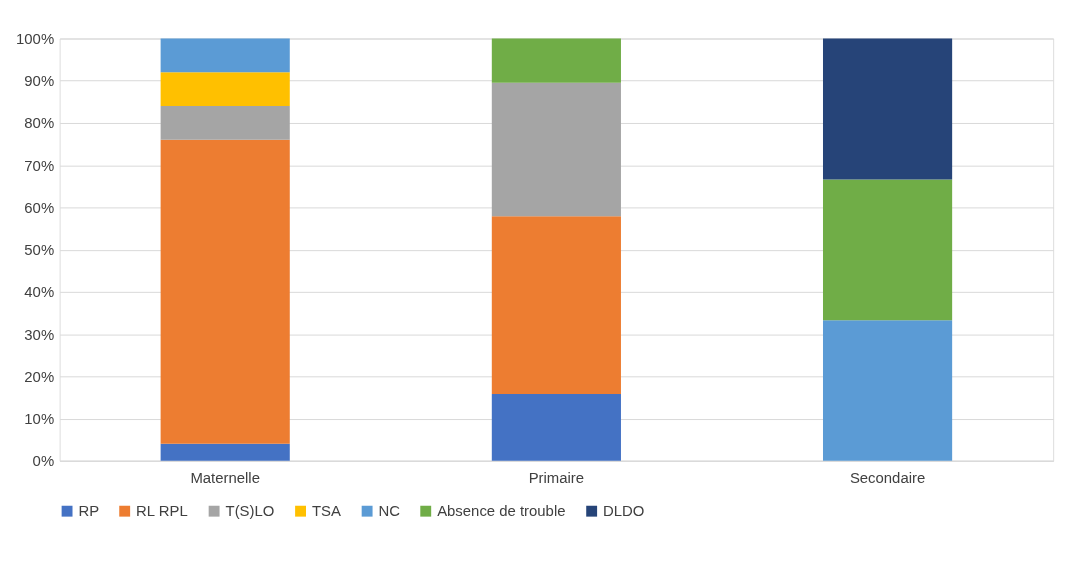 This screenshot has height=586, width=1078. What do you see at coordinates (556, 478) in the screenshot?
I see `x-tick-label: Primaire` at bounding box center [556, 478].